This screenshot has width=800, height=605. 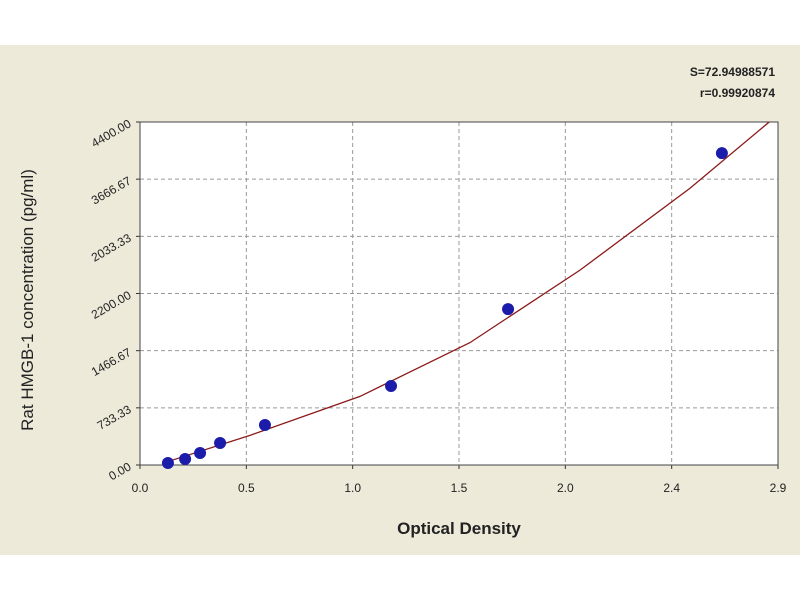 What do you see at coordinates (778, 488) in the screenshot?
I see `x-tick-label: 2.9` at bounding box center [778, 488].